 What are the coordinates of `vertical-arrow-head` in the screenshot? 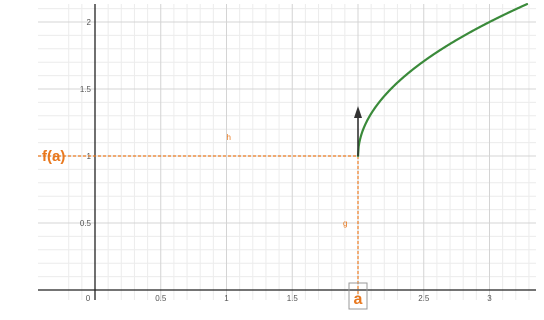 It's located at (358, 112).